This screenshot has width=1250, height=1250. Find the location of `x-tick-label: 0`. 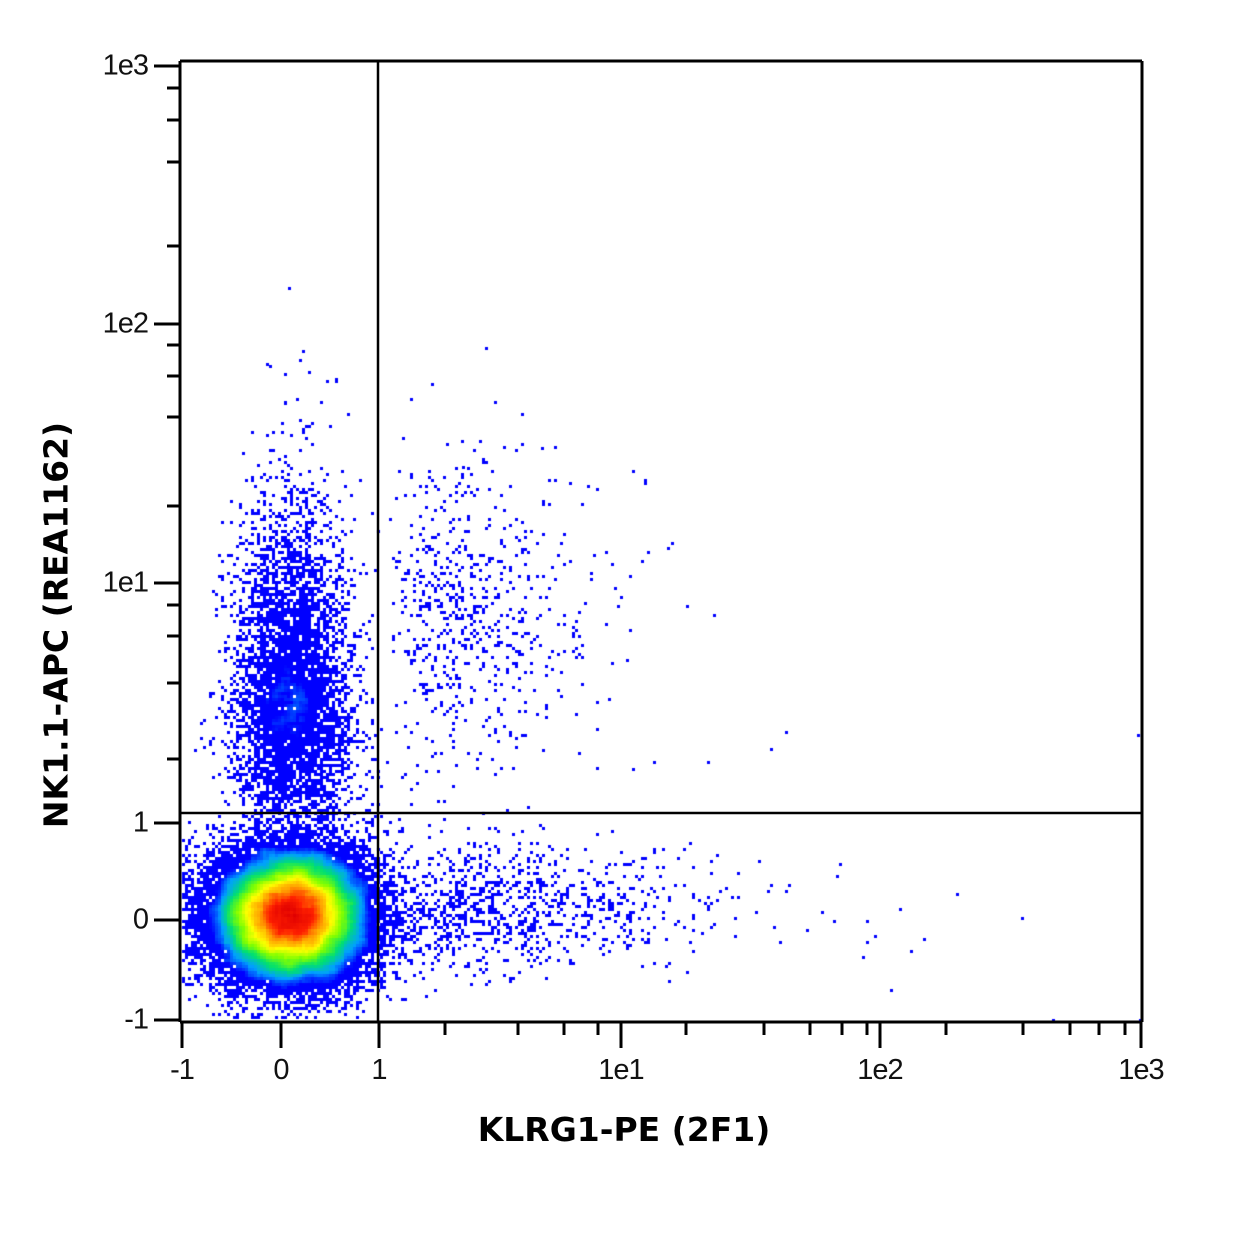

x-tick-label: 0 is located at coordinates (281, 1070).